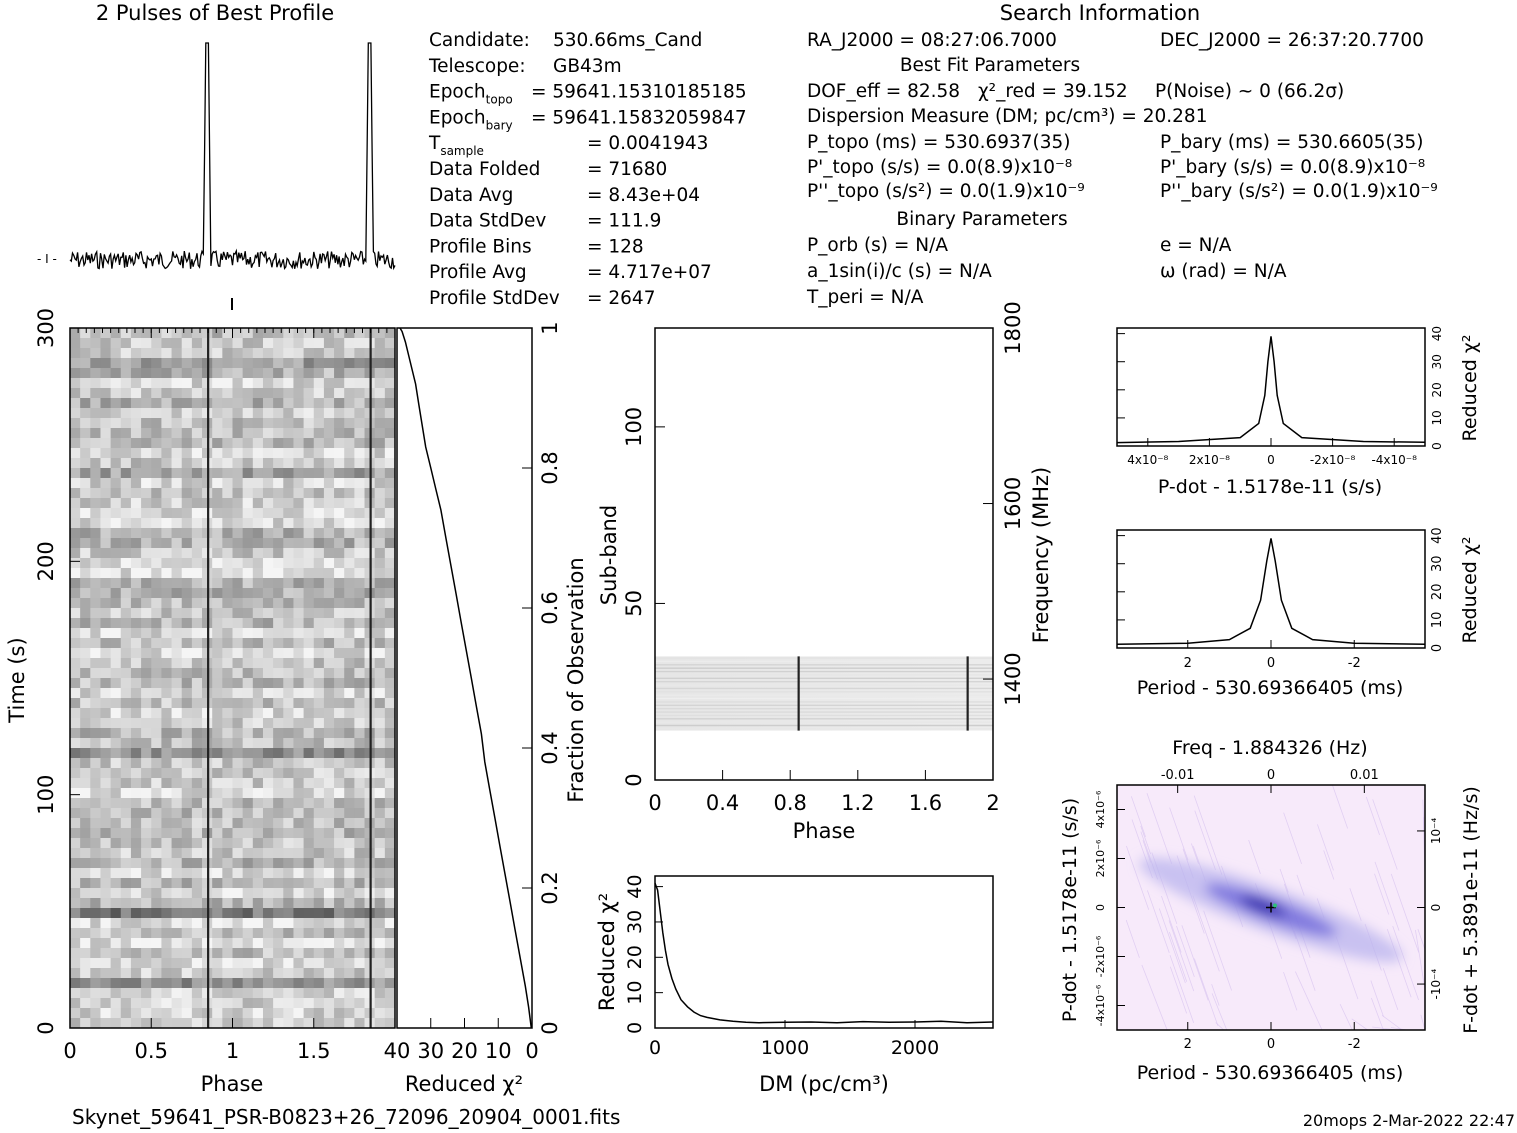 Image resolution: width=1517 pixels, height=1133 pixels. Describe the element at coordinates (471, 195) in the screenshot. I see `info-label: Data Avg` at that location.